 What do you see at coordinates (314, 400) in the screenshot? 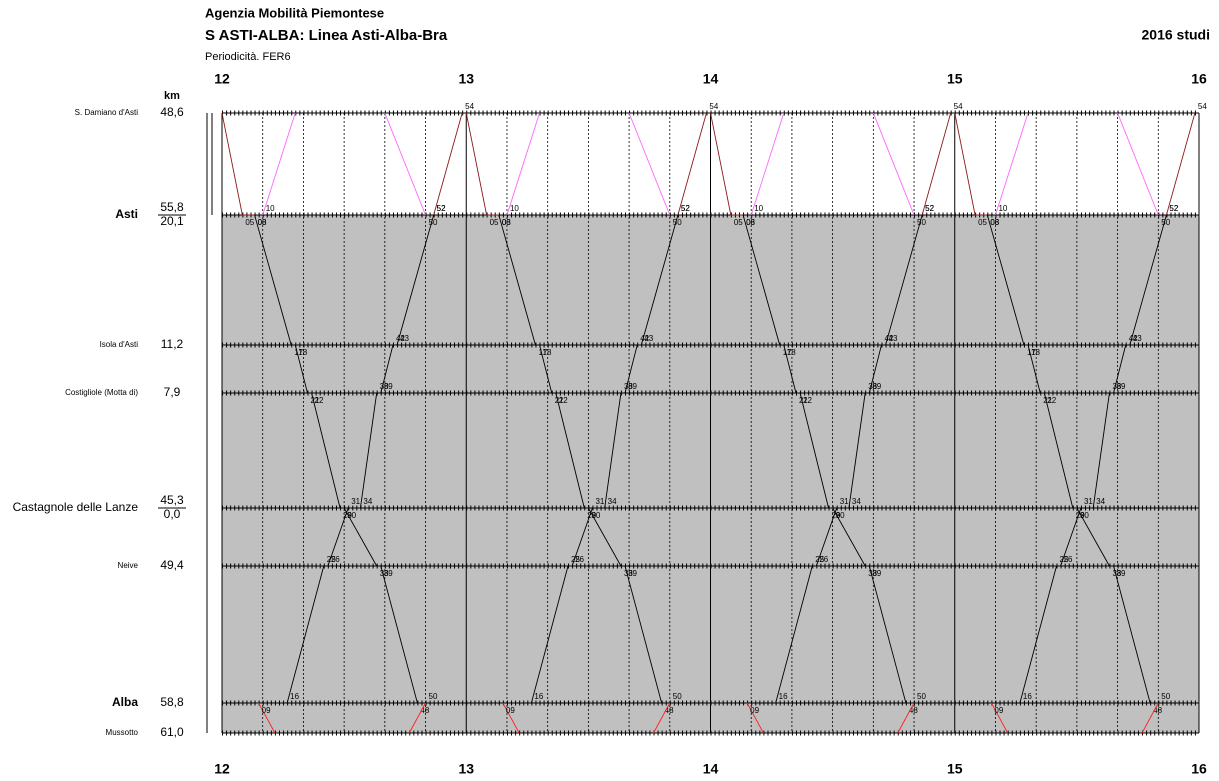
I see `time-label: 21` at bounding box center [314, 400].